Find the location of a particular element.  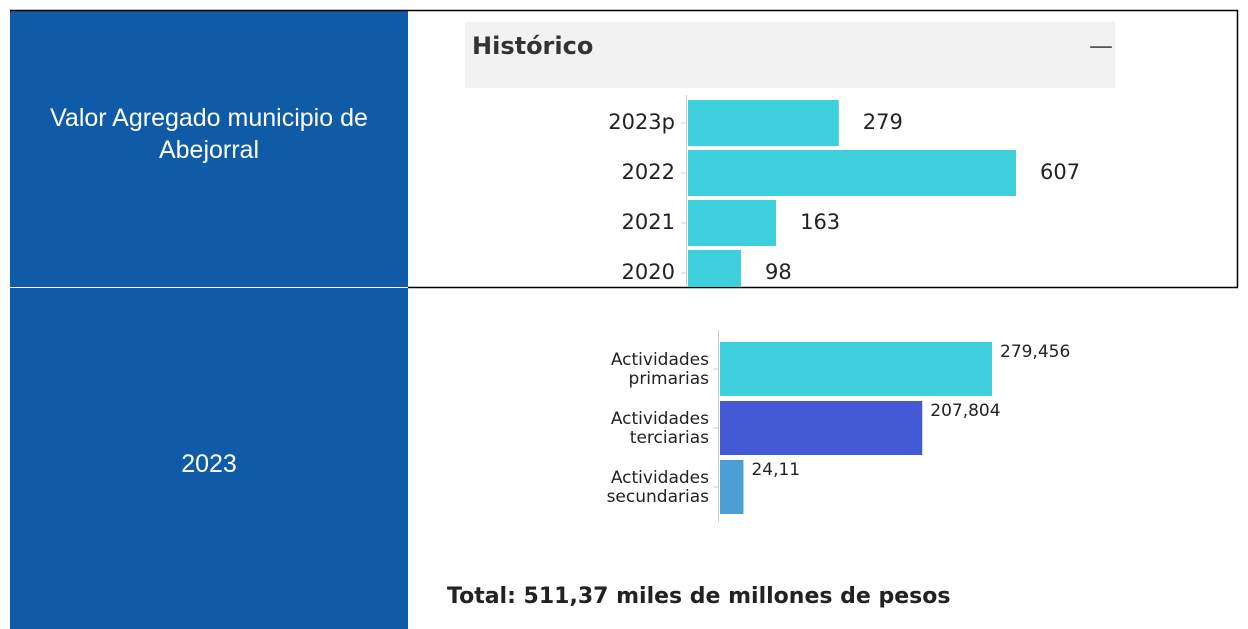

category-label: 2023p is located at coordinates (641, 122).